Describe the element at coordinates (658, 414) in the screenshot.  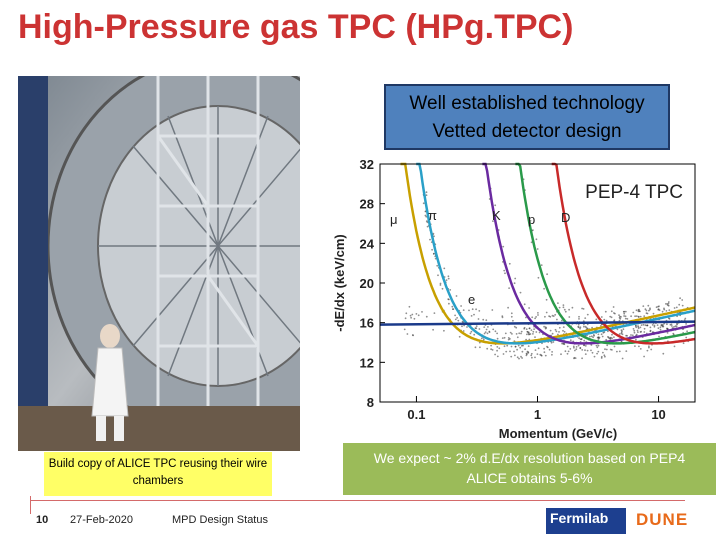
I see `x-tick-label: 10` at that location.